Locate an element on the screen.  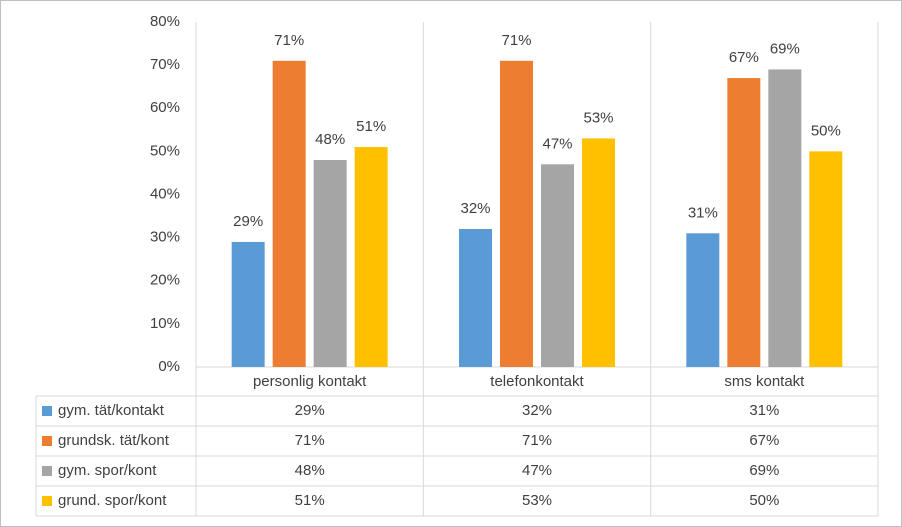
x-tick-label: sms kontakt is located at coordinates (764, 381).